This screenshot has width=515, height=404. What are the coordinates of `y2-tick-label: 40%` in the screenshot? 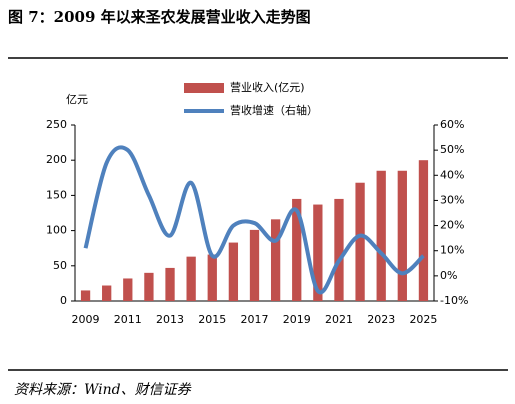 It's located at (452, 174).